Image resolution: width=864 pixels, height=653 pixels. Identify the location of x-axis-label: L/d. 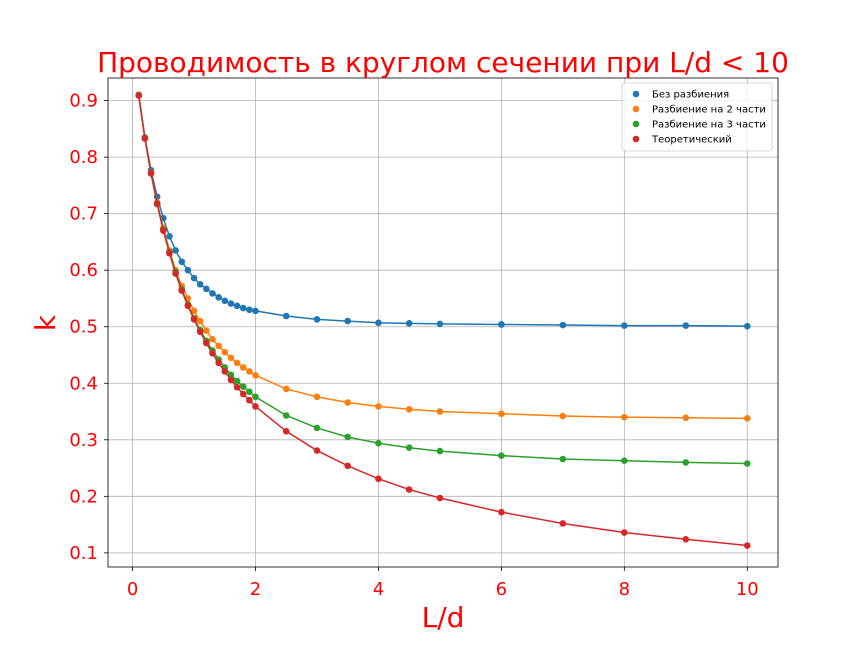
(443, 617).